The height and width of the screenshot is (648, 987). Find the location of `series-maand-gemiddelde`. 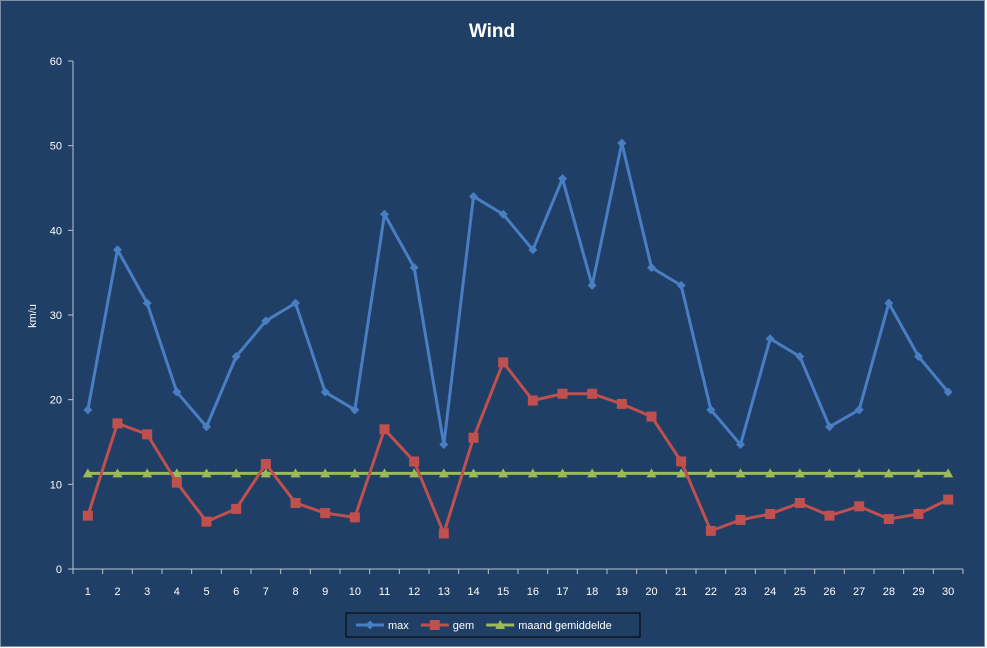

series-maand-gemiddelde is located at coordinates (518, 473).